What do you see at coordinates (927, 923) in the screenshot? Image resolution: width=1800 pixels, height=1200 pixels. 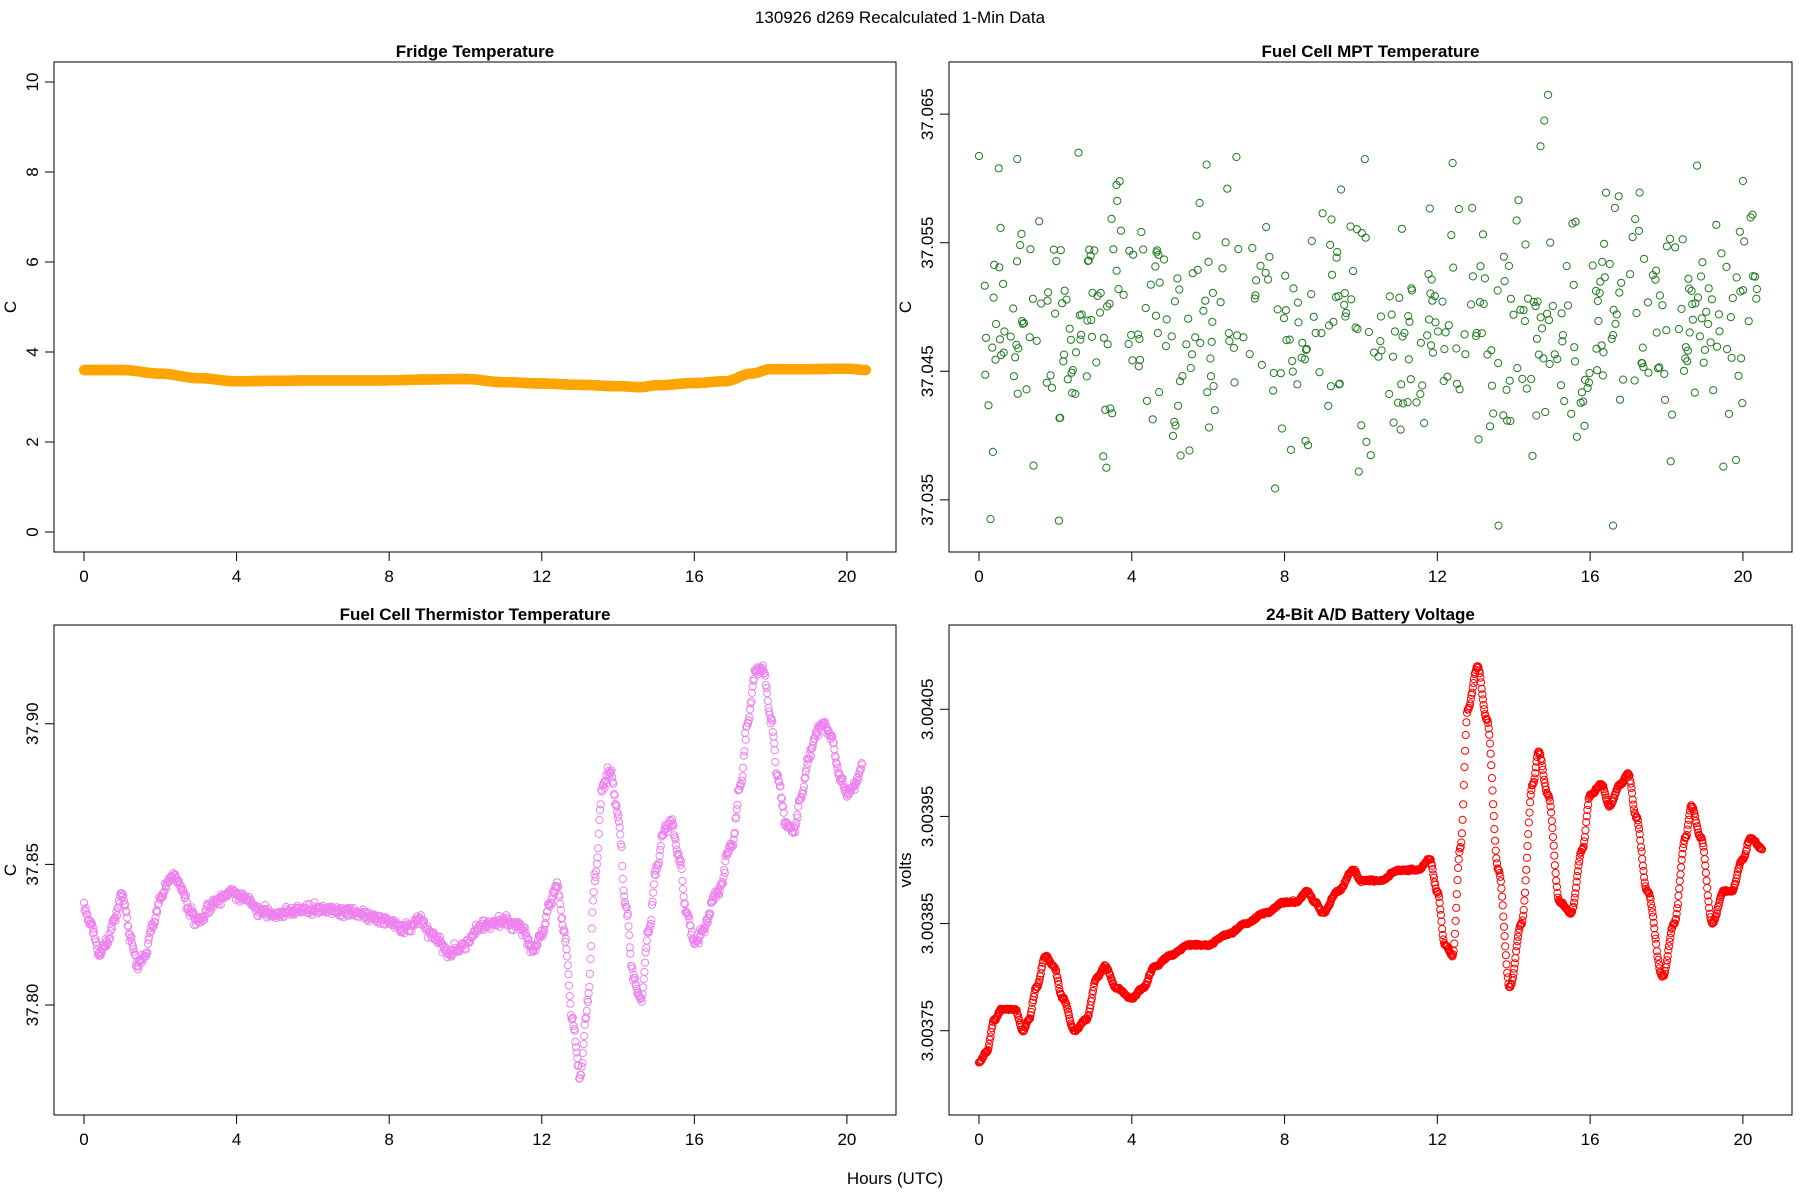 I see `y-tick-label: 3.00385` at bounding box center [927, 923].